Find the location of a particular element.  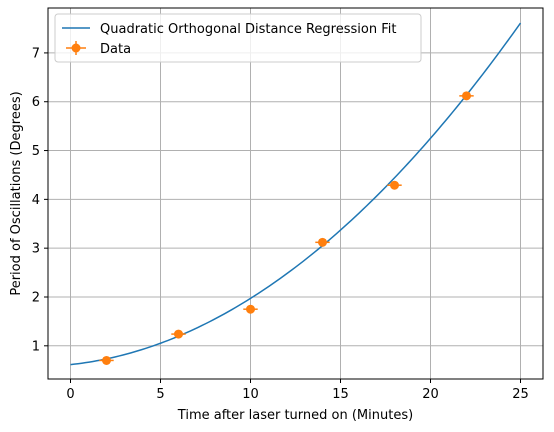

legend-data-label: Data is located at coordinates (115, 49).